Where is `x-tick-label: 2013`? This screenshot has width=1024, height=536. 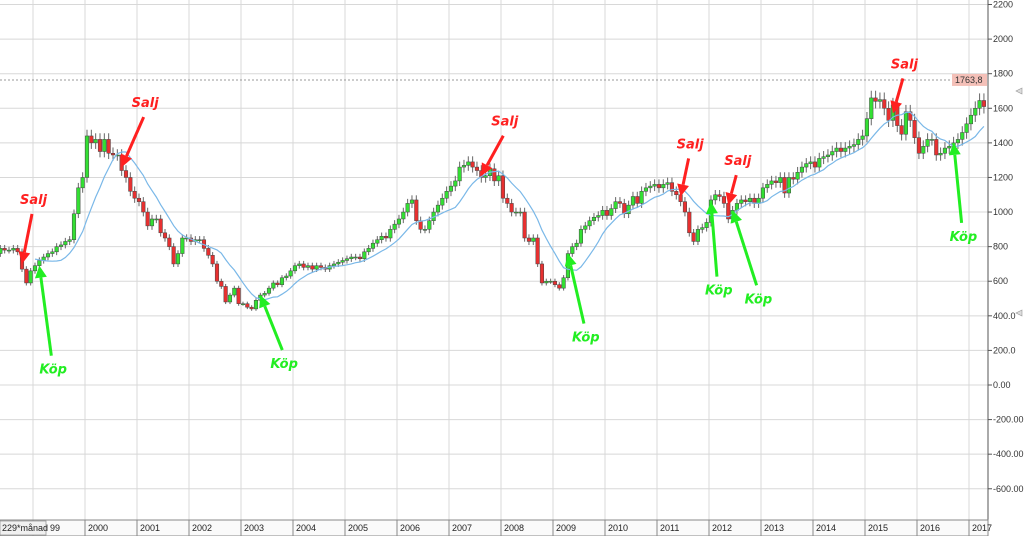 x-tick-label: 2013 is located at coordinates (774, 528).